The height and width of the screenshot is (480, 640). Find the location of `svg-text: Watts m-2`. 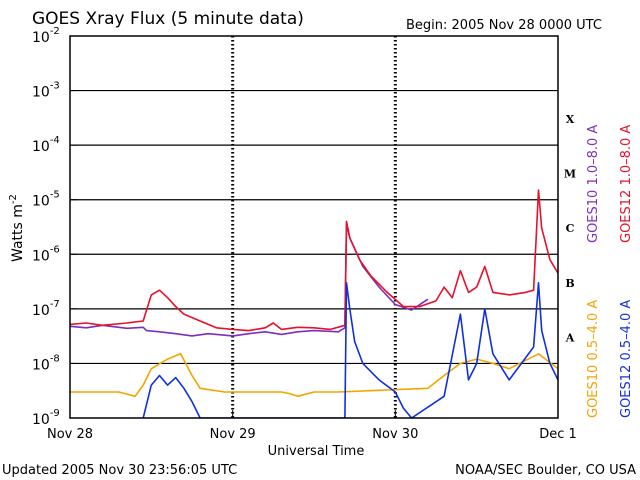

svg-text: Watts m-2 is located at coordinates (17, 228).